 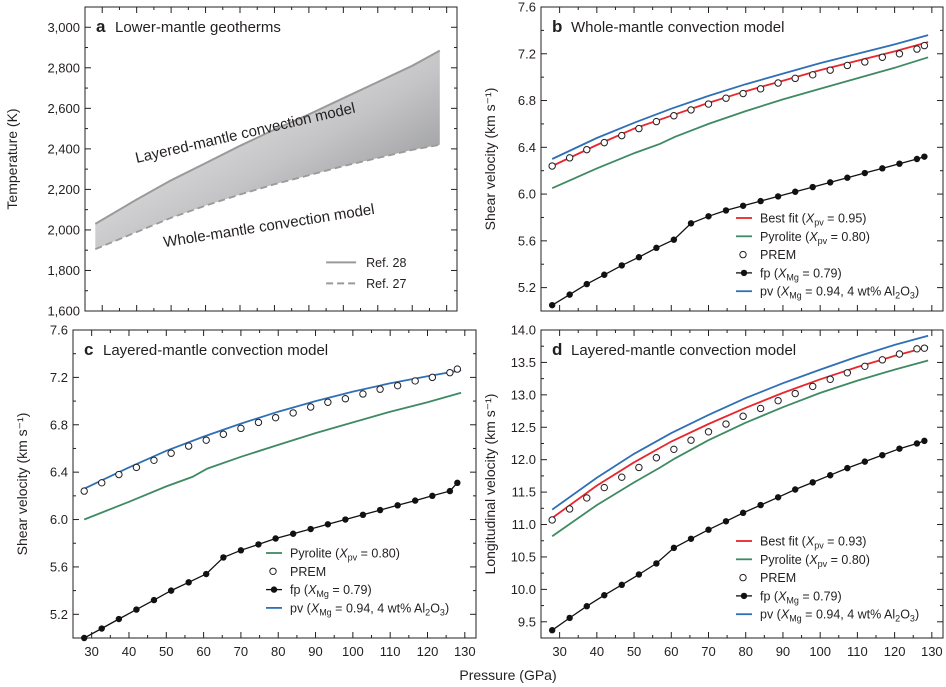 I want to click on panel-letter: c, so click(x=88, y=349).